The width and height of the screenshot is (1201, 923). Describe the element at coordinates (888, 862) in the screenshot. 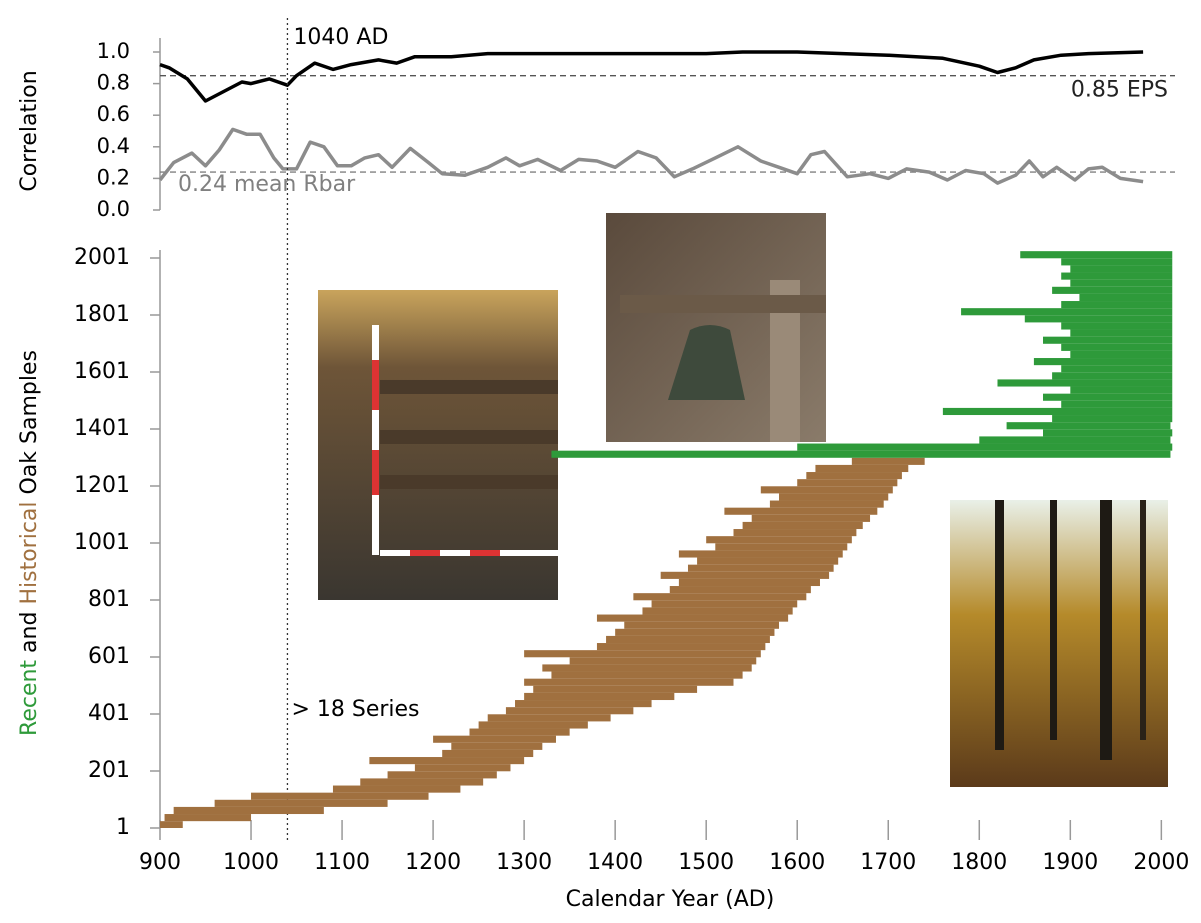

I see `x-tick-label: 1700` at that location.